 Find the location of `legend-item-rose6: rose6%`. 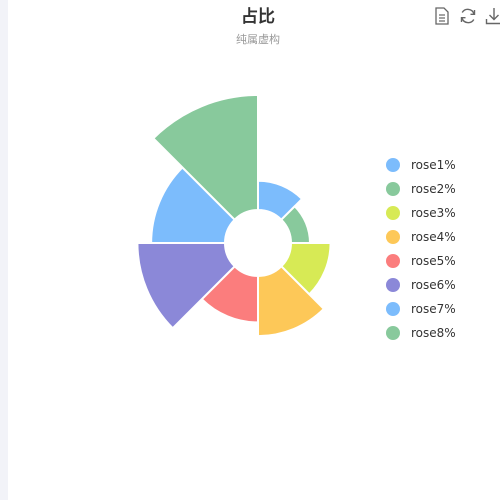

legend-item-rose6: rose6% is located at coordinates (421, 285).